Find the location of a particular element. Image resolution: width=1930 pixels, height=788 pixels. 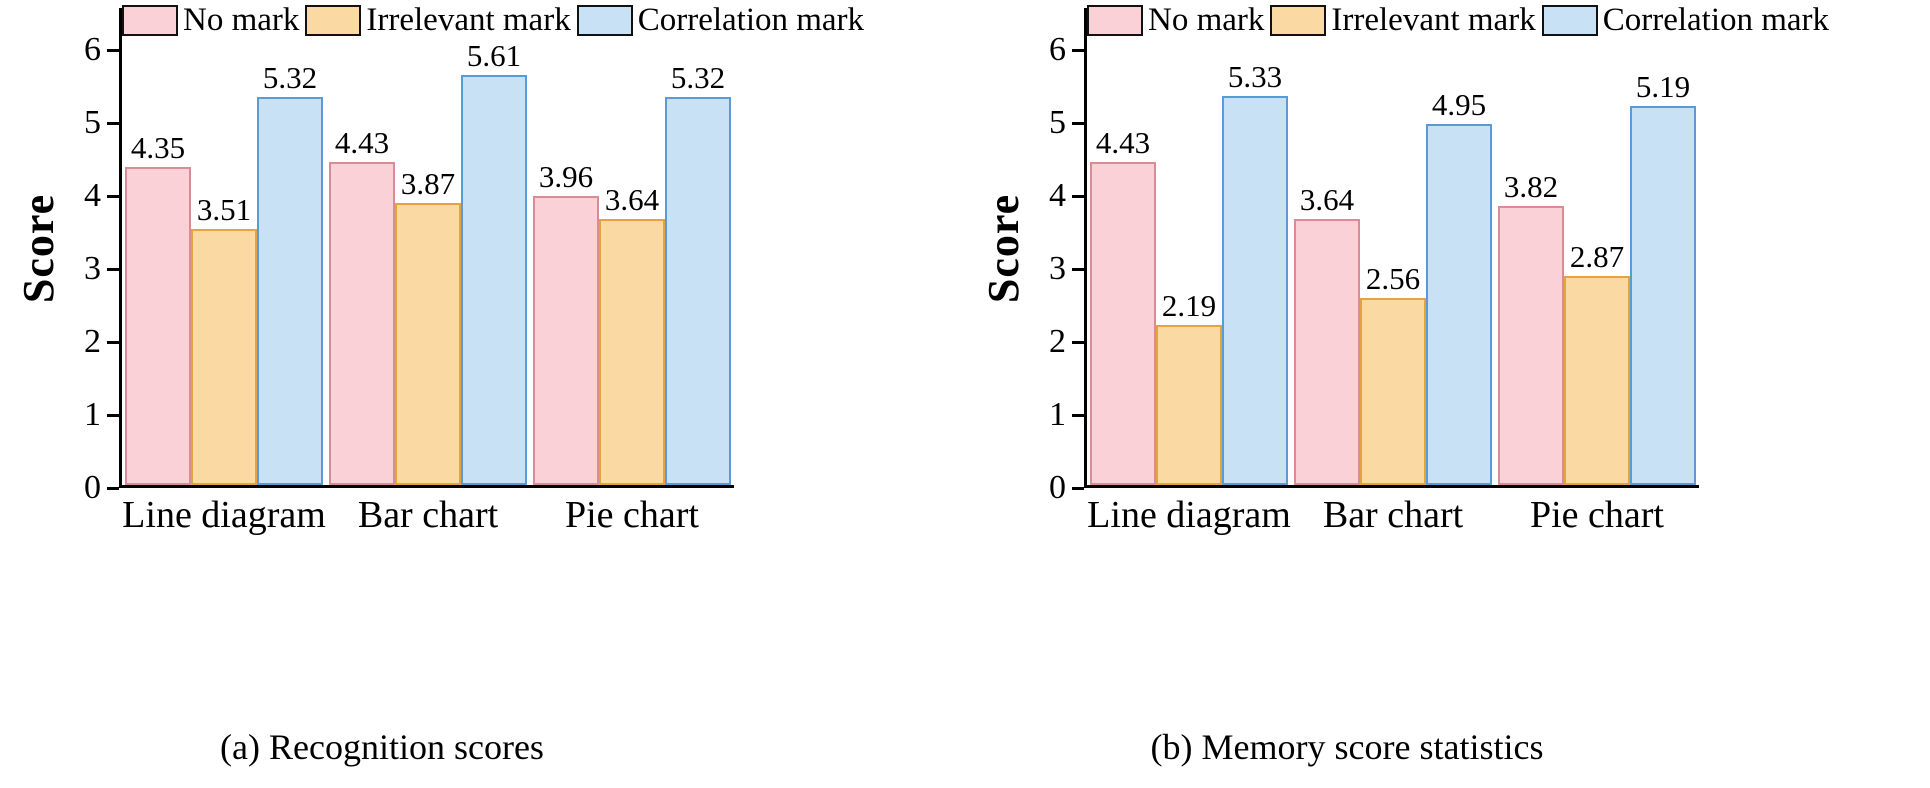

bar-unit: 2.87 is located at coordinates (1597, 361).